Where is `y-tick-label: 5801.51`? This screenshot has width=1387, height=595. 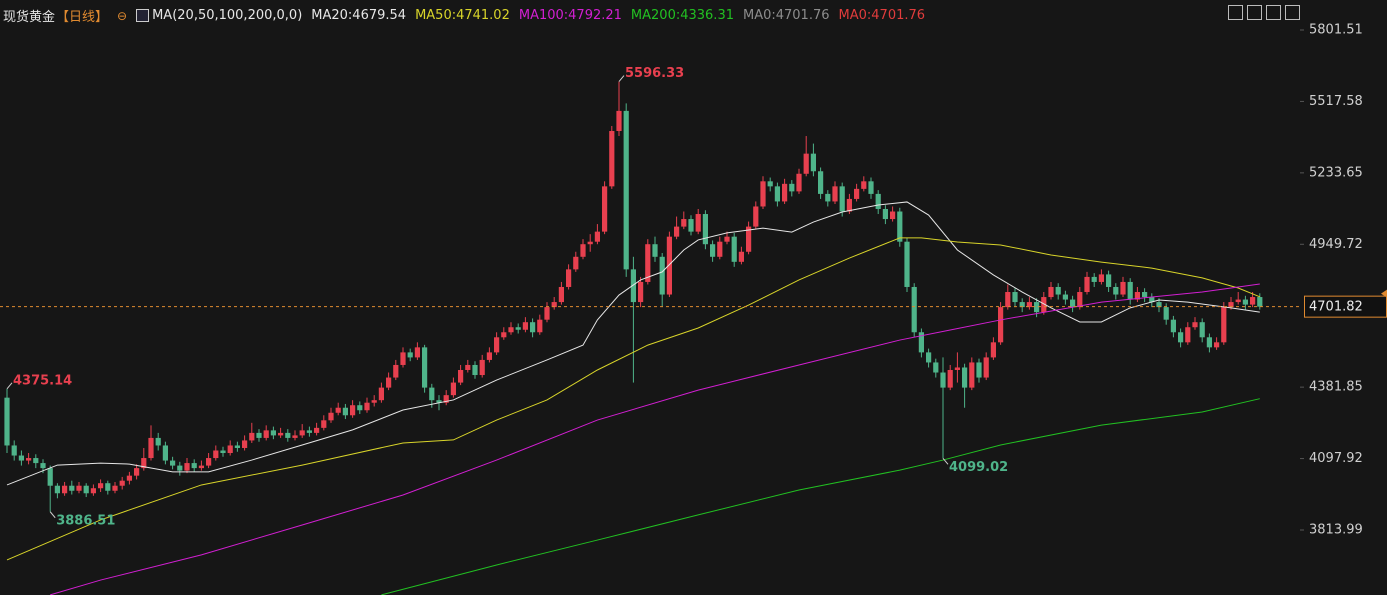 y-tick-label: 5801.51 is located at coordinates (1336, 29).